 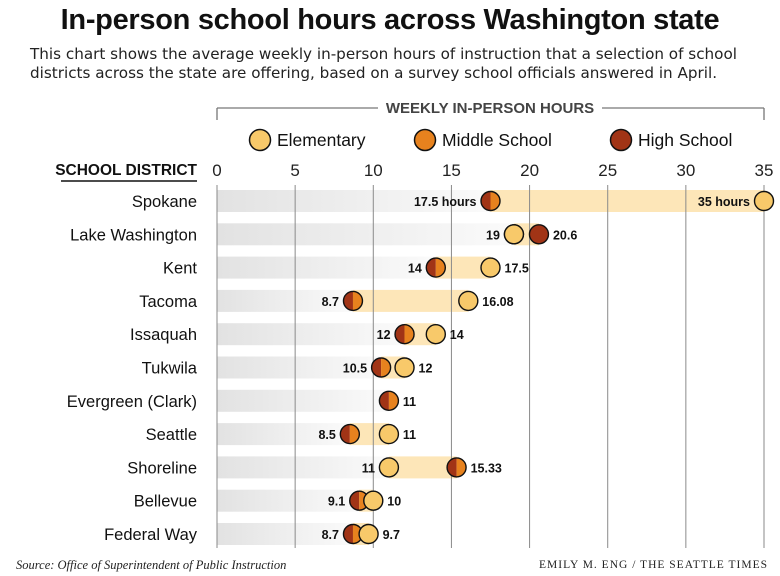 What do you see at coordinates (565, 235) in the screenshot?
I see `data-label-high: 20.6` at bounding box center [565, 235].